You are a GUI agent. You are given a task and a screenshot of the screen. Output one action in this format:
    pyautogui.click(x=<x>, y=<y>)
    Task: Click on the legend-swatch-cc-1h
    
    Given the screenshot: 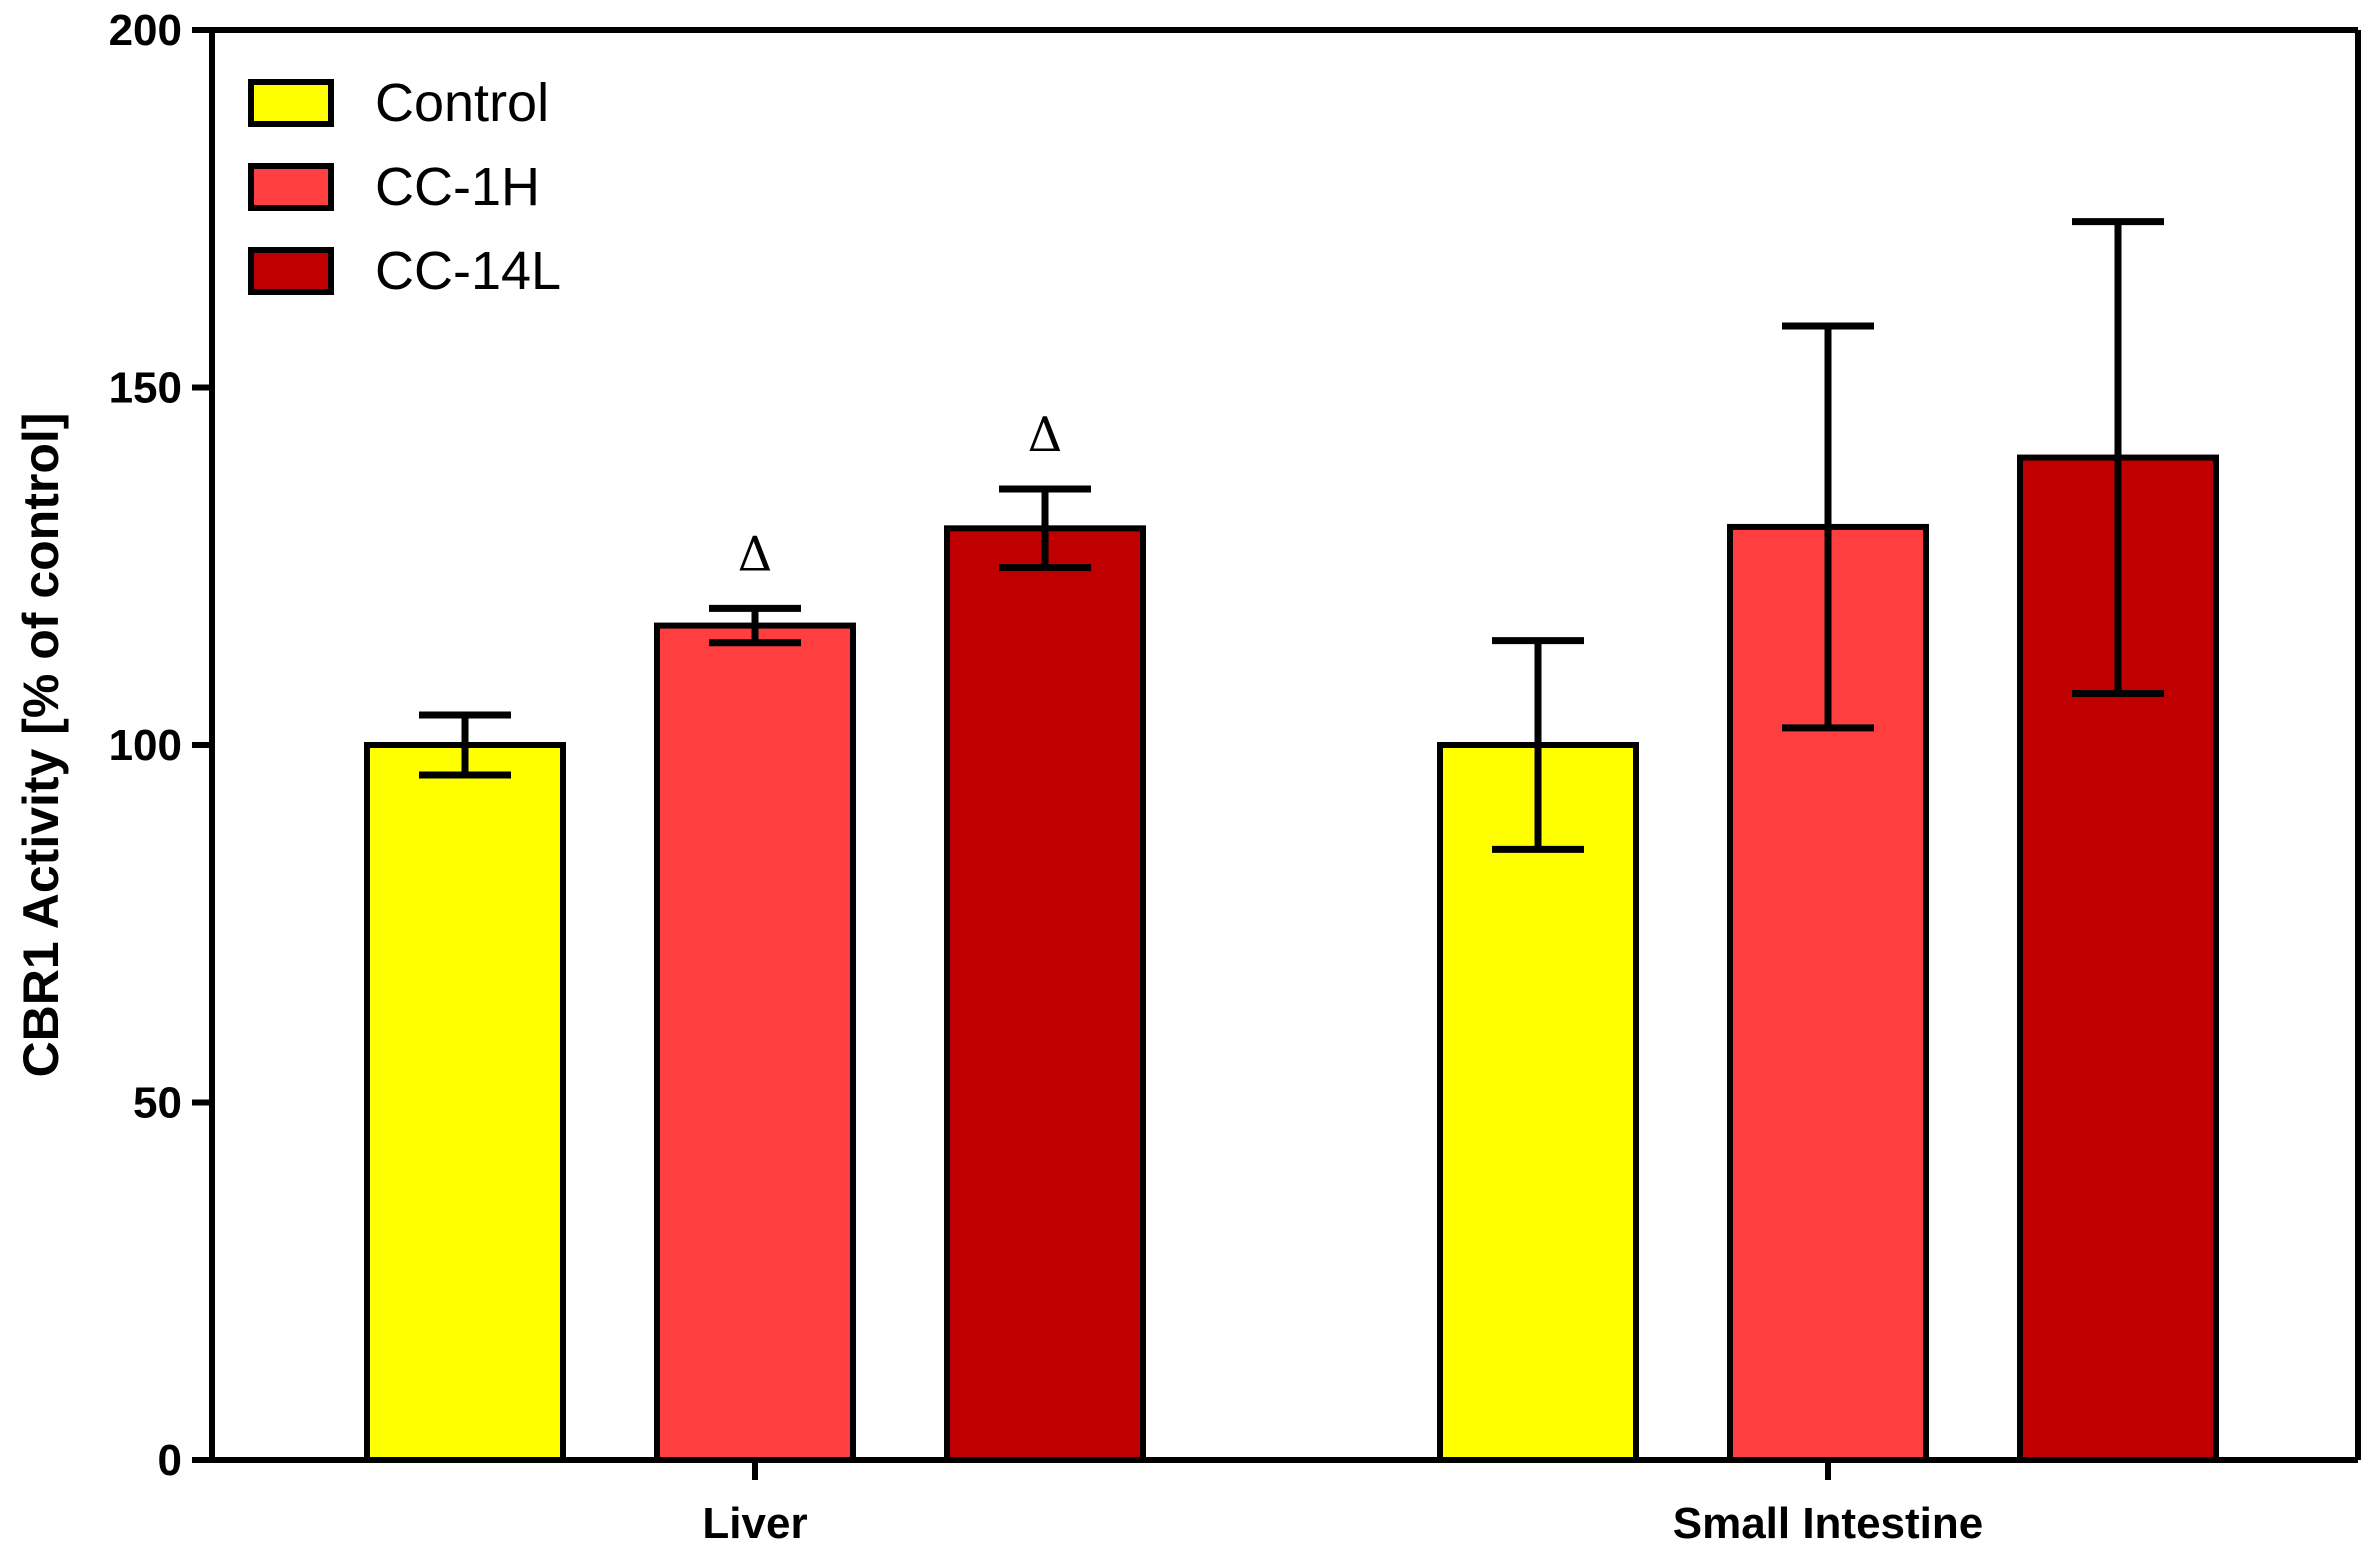 What is the action you would take?
    pyautogui.click(x=291, y=187)
    